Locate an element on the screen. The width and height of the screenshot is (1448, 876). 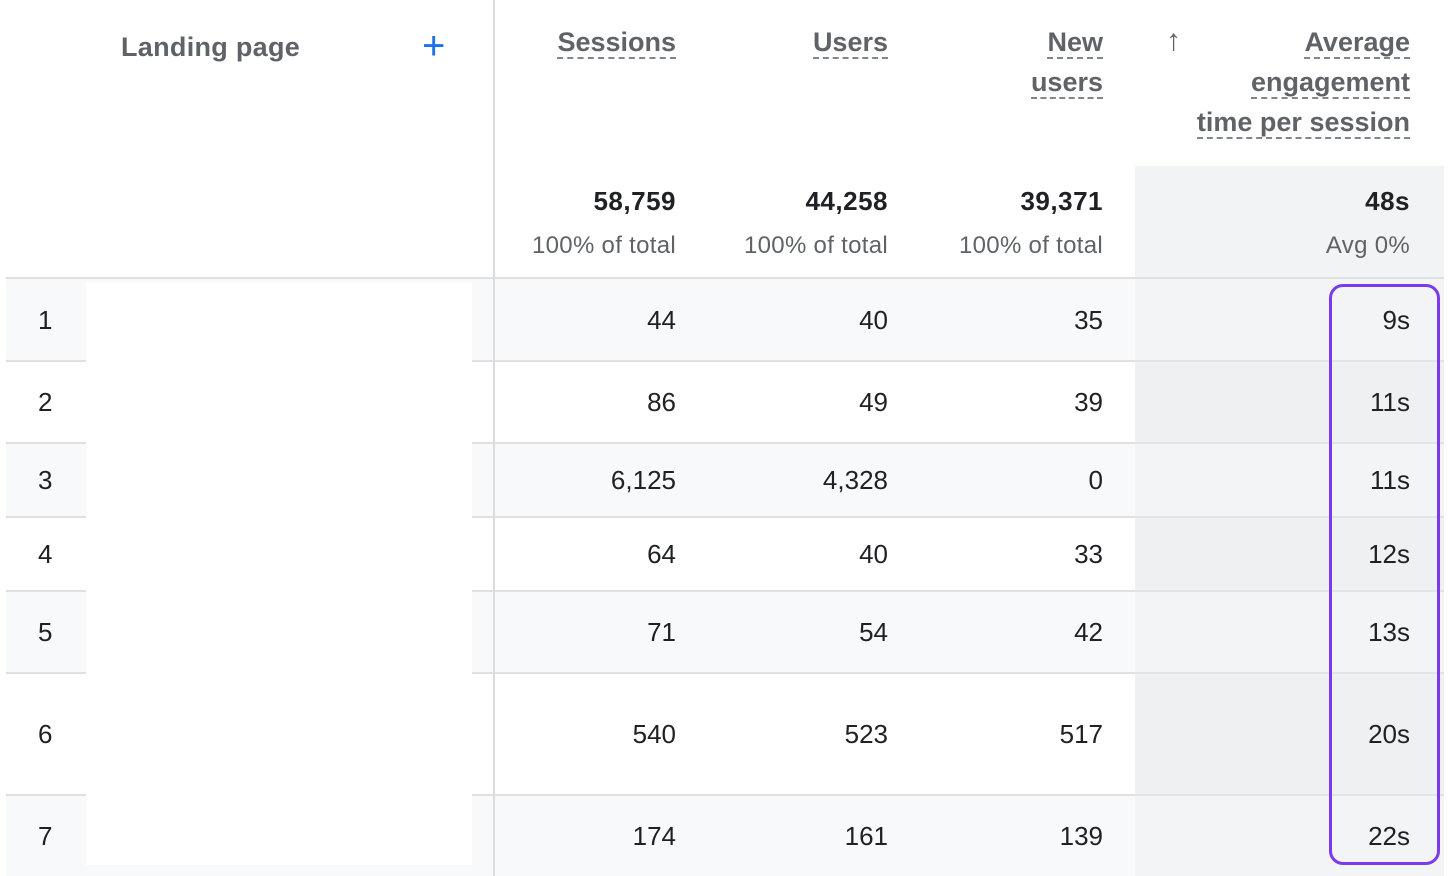
dimension-header: Landing page is located at coordinates (211, 47).